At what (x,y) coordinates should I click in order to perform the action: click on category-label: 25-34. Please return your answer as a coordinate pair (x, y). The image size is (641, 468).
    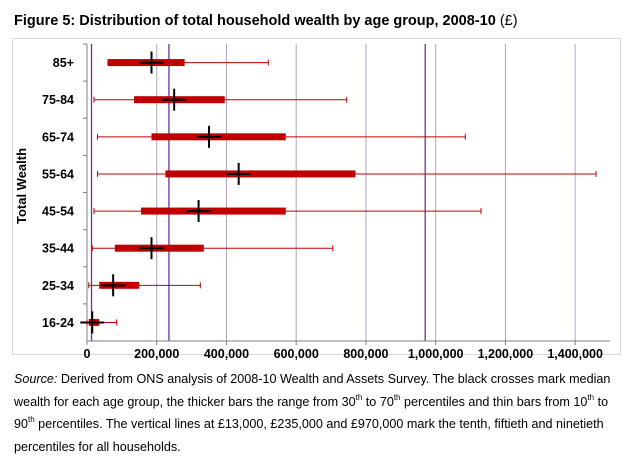
    Looking at the image, I should click on (58, 286).